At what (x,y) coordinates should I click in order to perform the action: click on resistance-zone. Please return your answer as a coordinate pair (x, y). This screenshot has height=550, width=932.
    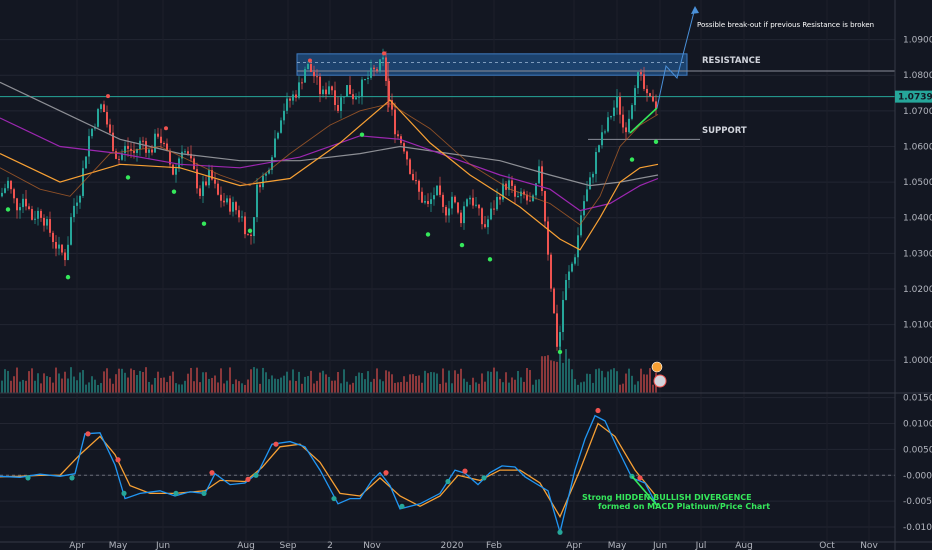
    Looking at the image, I should click on (492, 64).